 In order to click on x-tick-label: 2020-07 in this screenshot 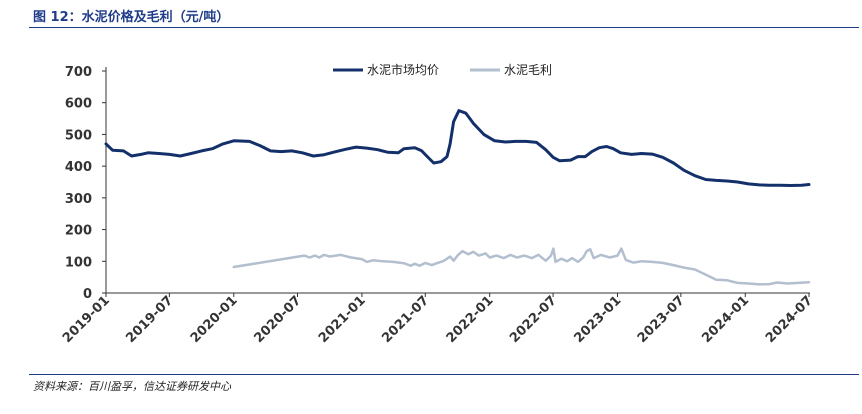, I will do `click(278, 319)`.